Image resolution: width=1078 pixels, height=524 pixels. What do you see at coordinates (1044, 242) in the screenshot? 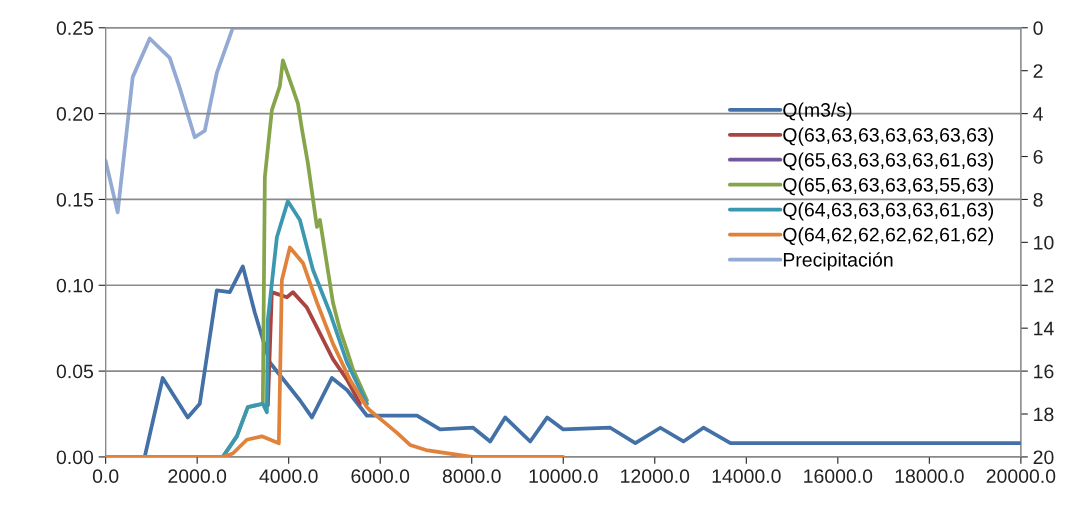
I see `y2-tick-label: 10` at bounding box center [1044, 242].